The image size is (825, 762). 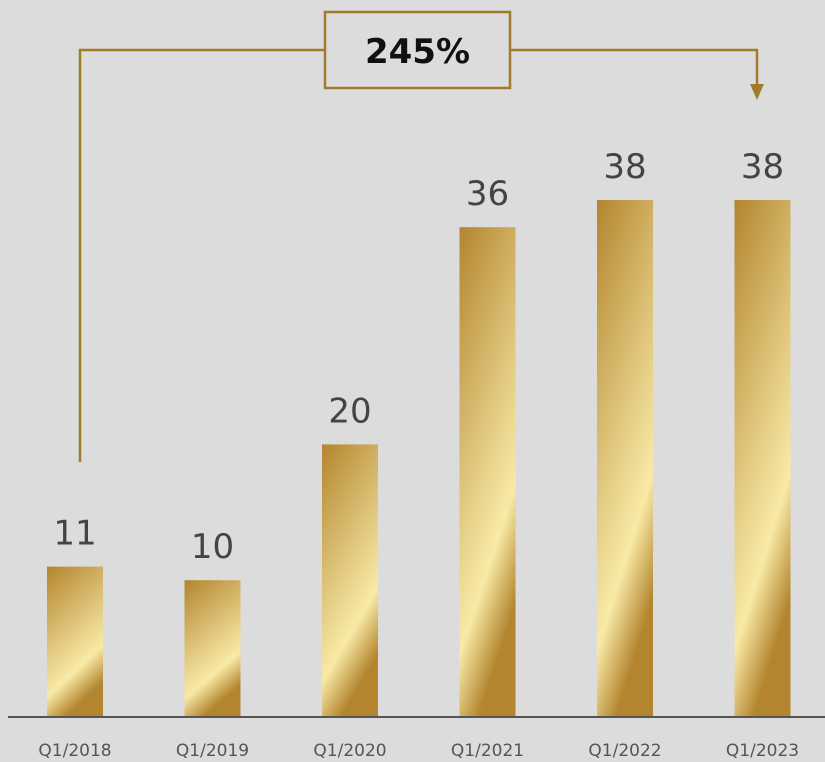 I want to click on data-label: 11, so click(x=74, y=534).